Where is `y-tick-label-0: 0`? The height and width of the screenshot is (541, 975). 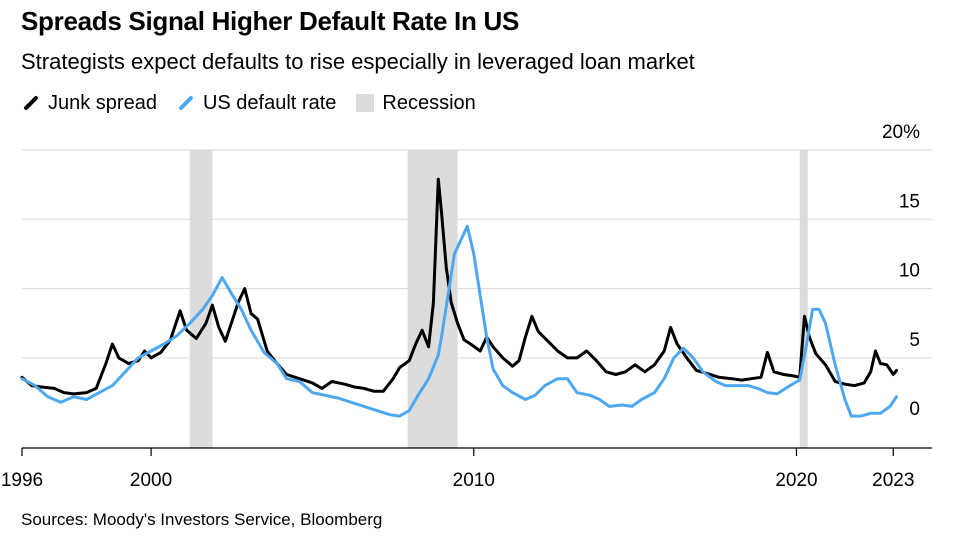 y-tick-label-0: 0 is located at coordinates (914, 409).